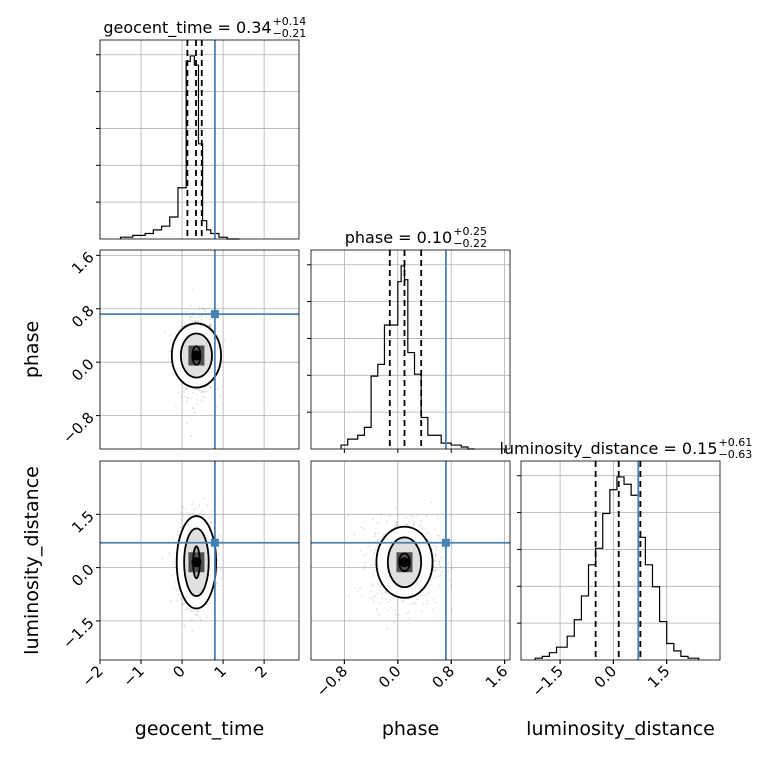  I want to click on panel-title-geocent_time: geocent_time = 0.34, so click(187, 28).